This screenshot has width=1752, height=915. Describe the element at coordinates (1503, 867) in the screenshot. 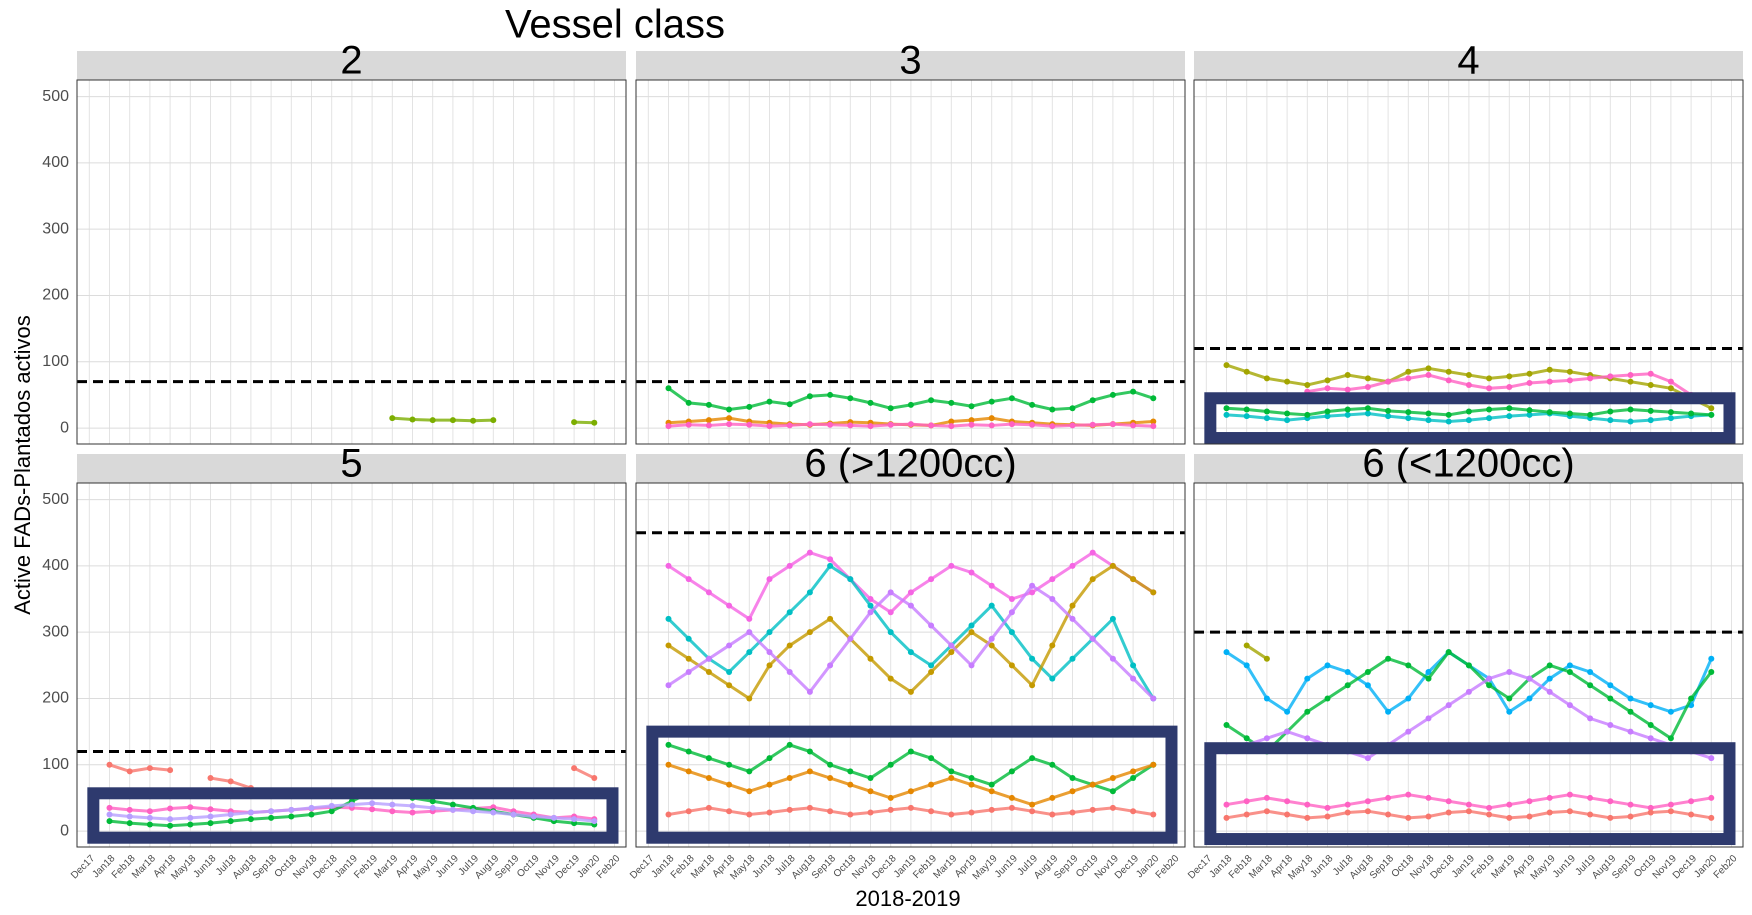

I see `x-tick-label: Mar19` at that location.